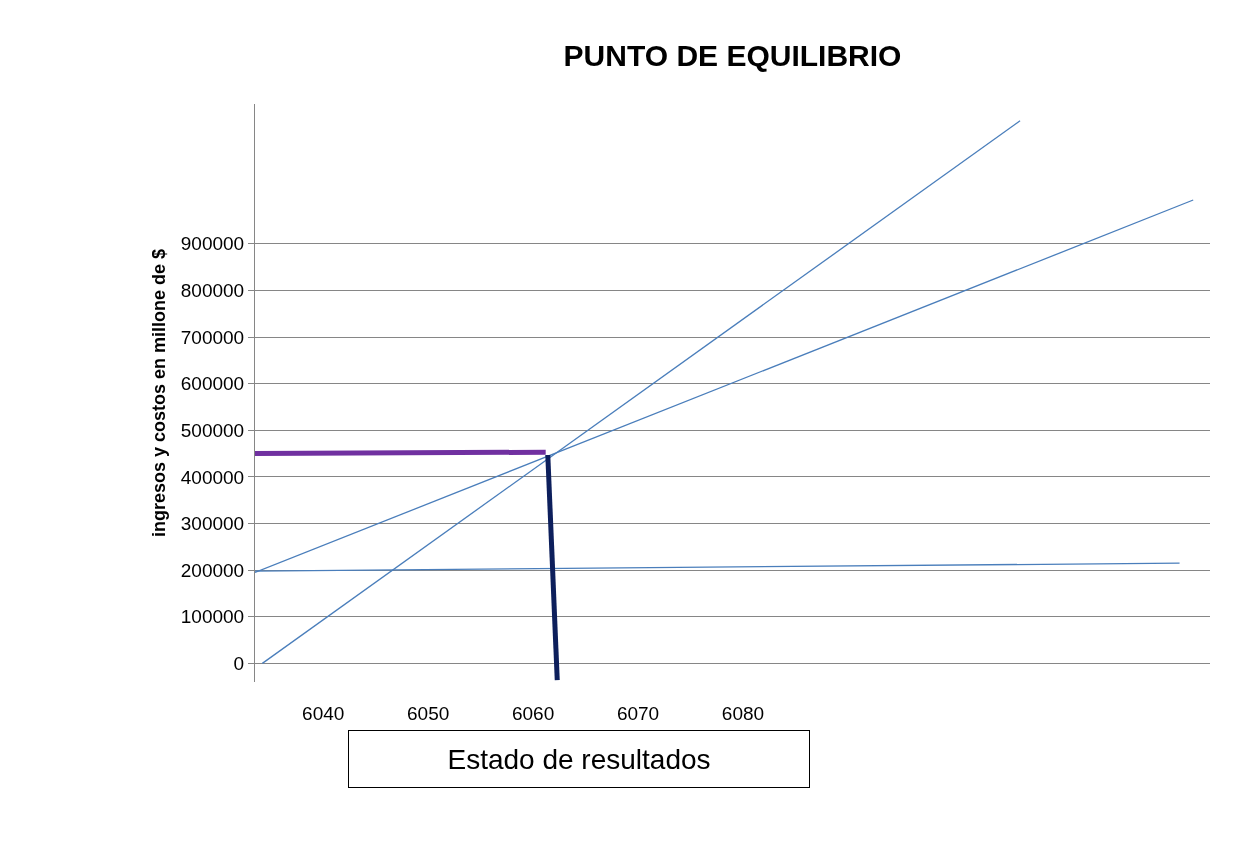  Describe the element at coordinates (428, 713) in the screenshot. I see `x-tick-label: 6050` at that location.